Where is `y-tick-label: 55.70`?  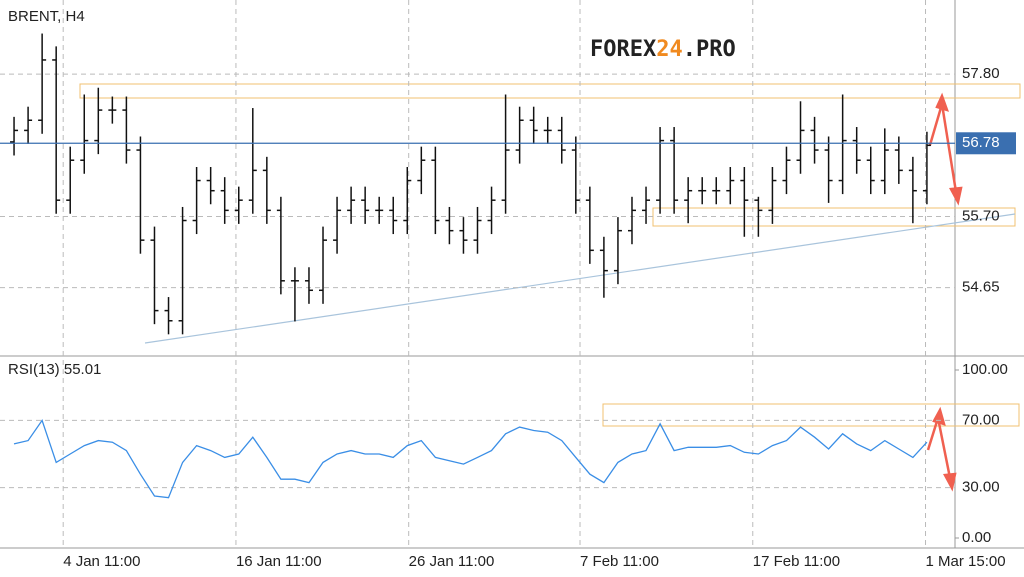
y-tick-label: 55.70 is located at coordinates (981, 215).